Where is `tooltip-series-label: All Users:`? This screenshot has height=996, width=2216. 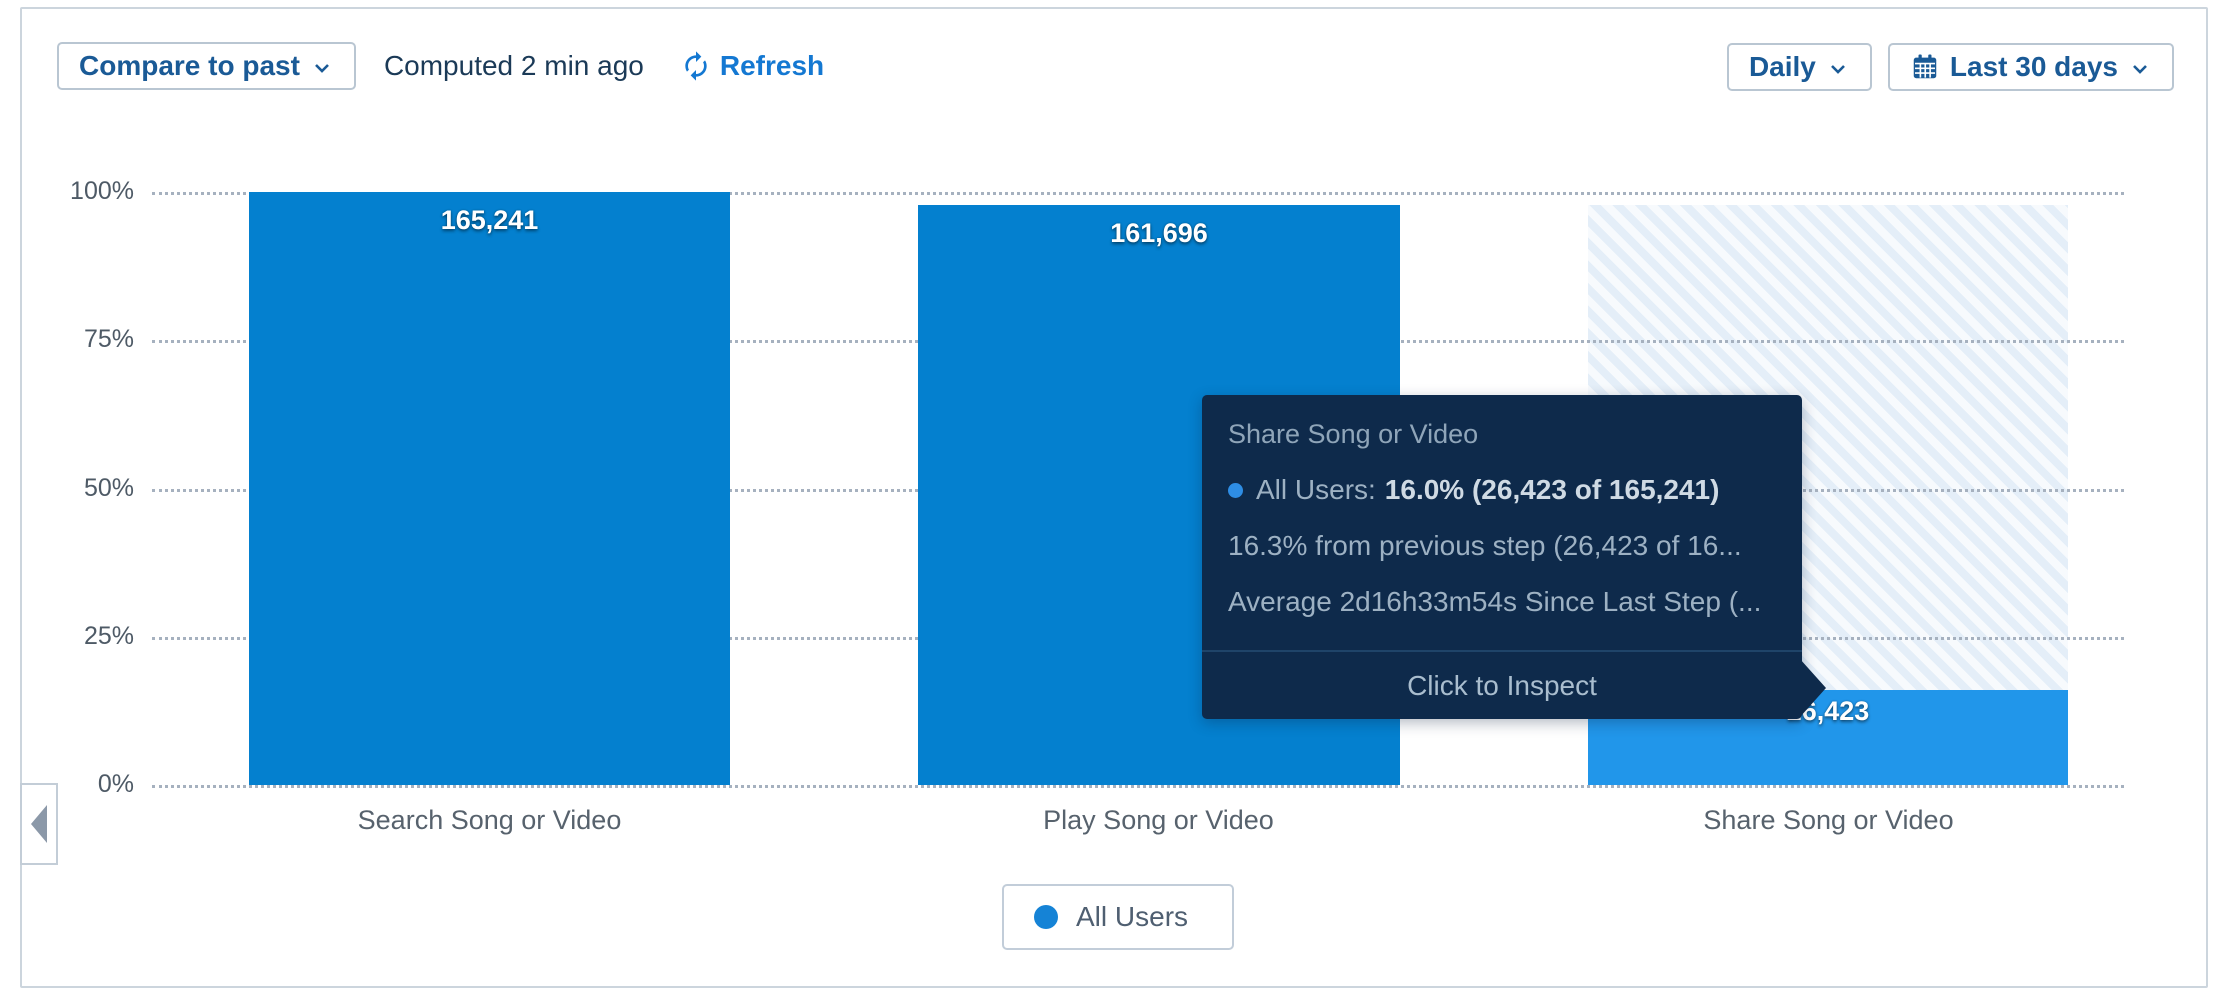
tooltip-series-label: All Users: is located at coordinates (1316, 489).